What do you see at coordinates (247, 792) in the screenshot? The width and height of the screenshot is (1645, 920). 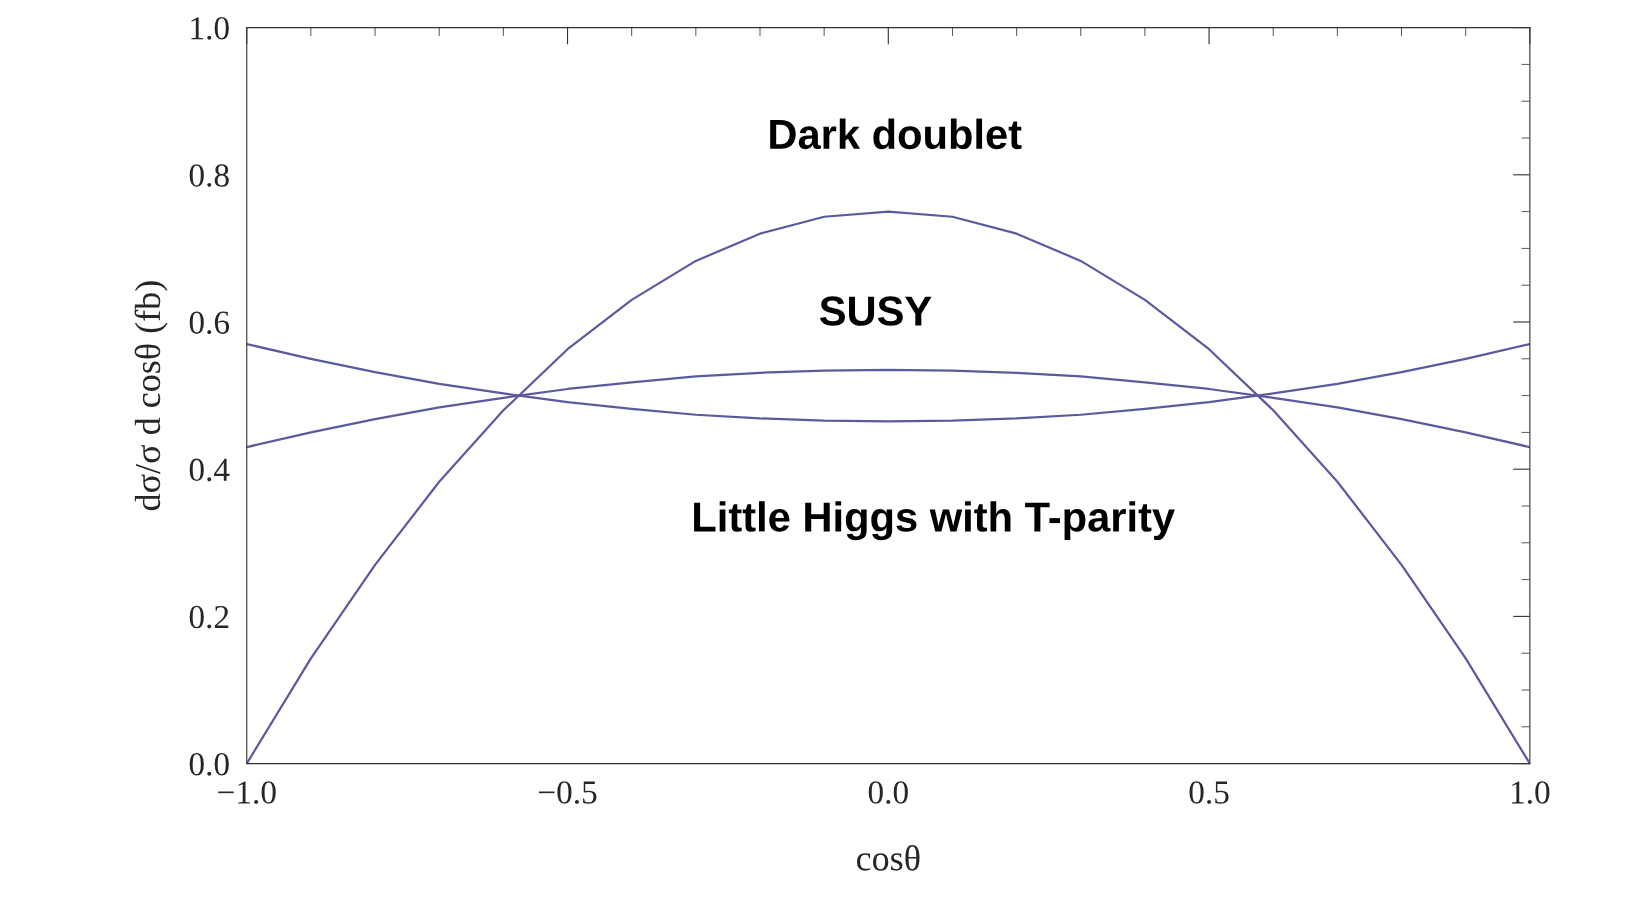 I see `x-tick-label: −1.0` at bounding box center [247, 792].